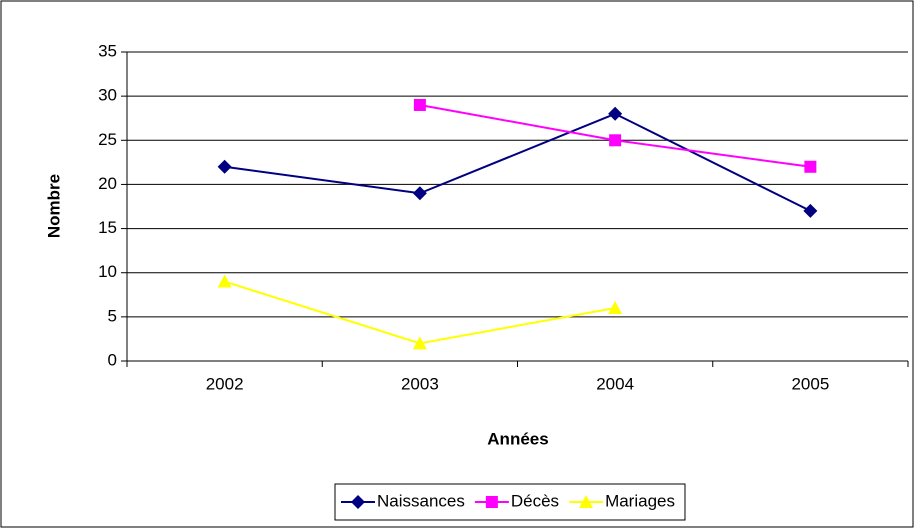 Image resolution: width=916 pixels, height=529 pixels. Describe the element at coordinates (107, 50) in the screenshot. I see `y-tick-label: 35` at that location.